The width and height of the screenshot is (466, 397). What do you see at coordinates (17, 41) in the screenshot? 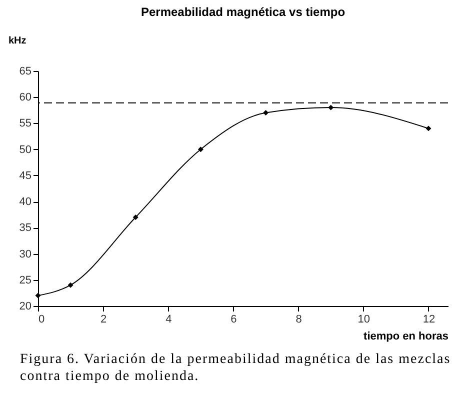
I see `y-axis-title: kHz` at bounding box center [17, 41].